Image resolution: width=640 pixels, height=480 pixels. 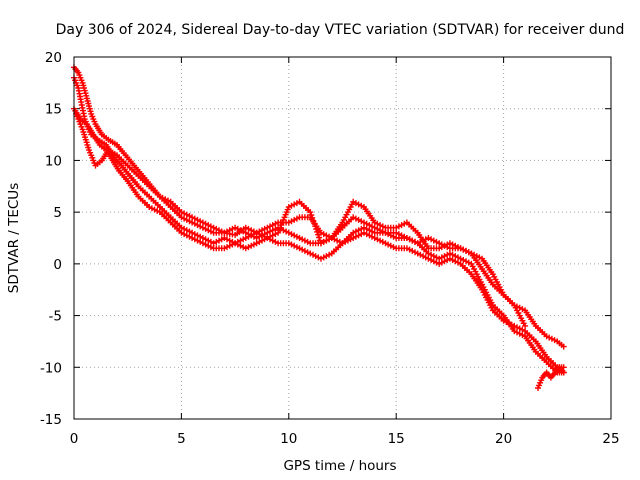 What do you see at coordinates (551, 377) in the screenshot?
I see `series-track` at bounding box center [551, 377].